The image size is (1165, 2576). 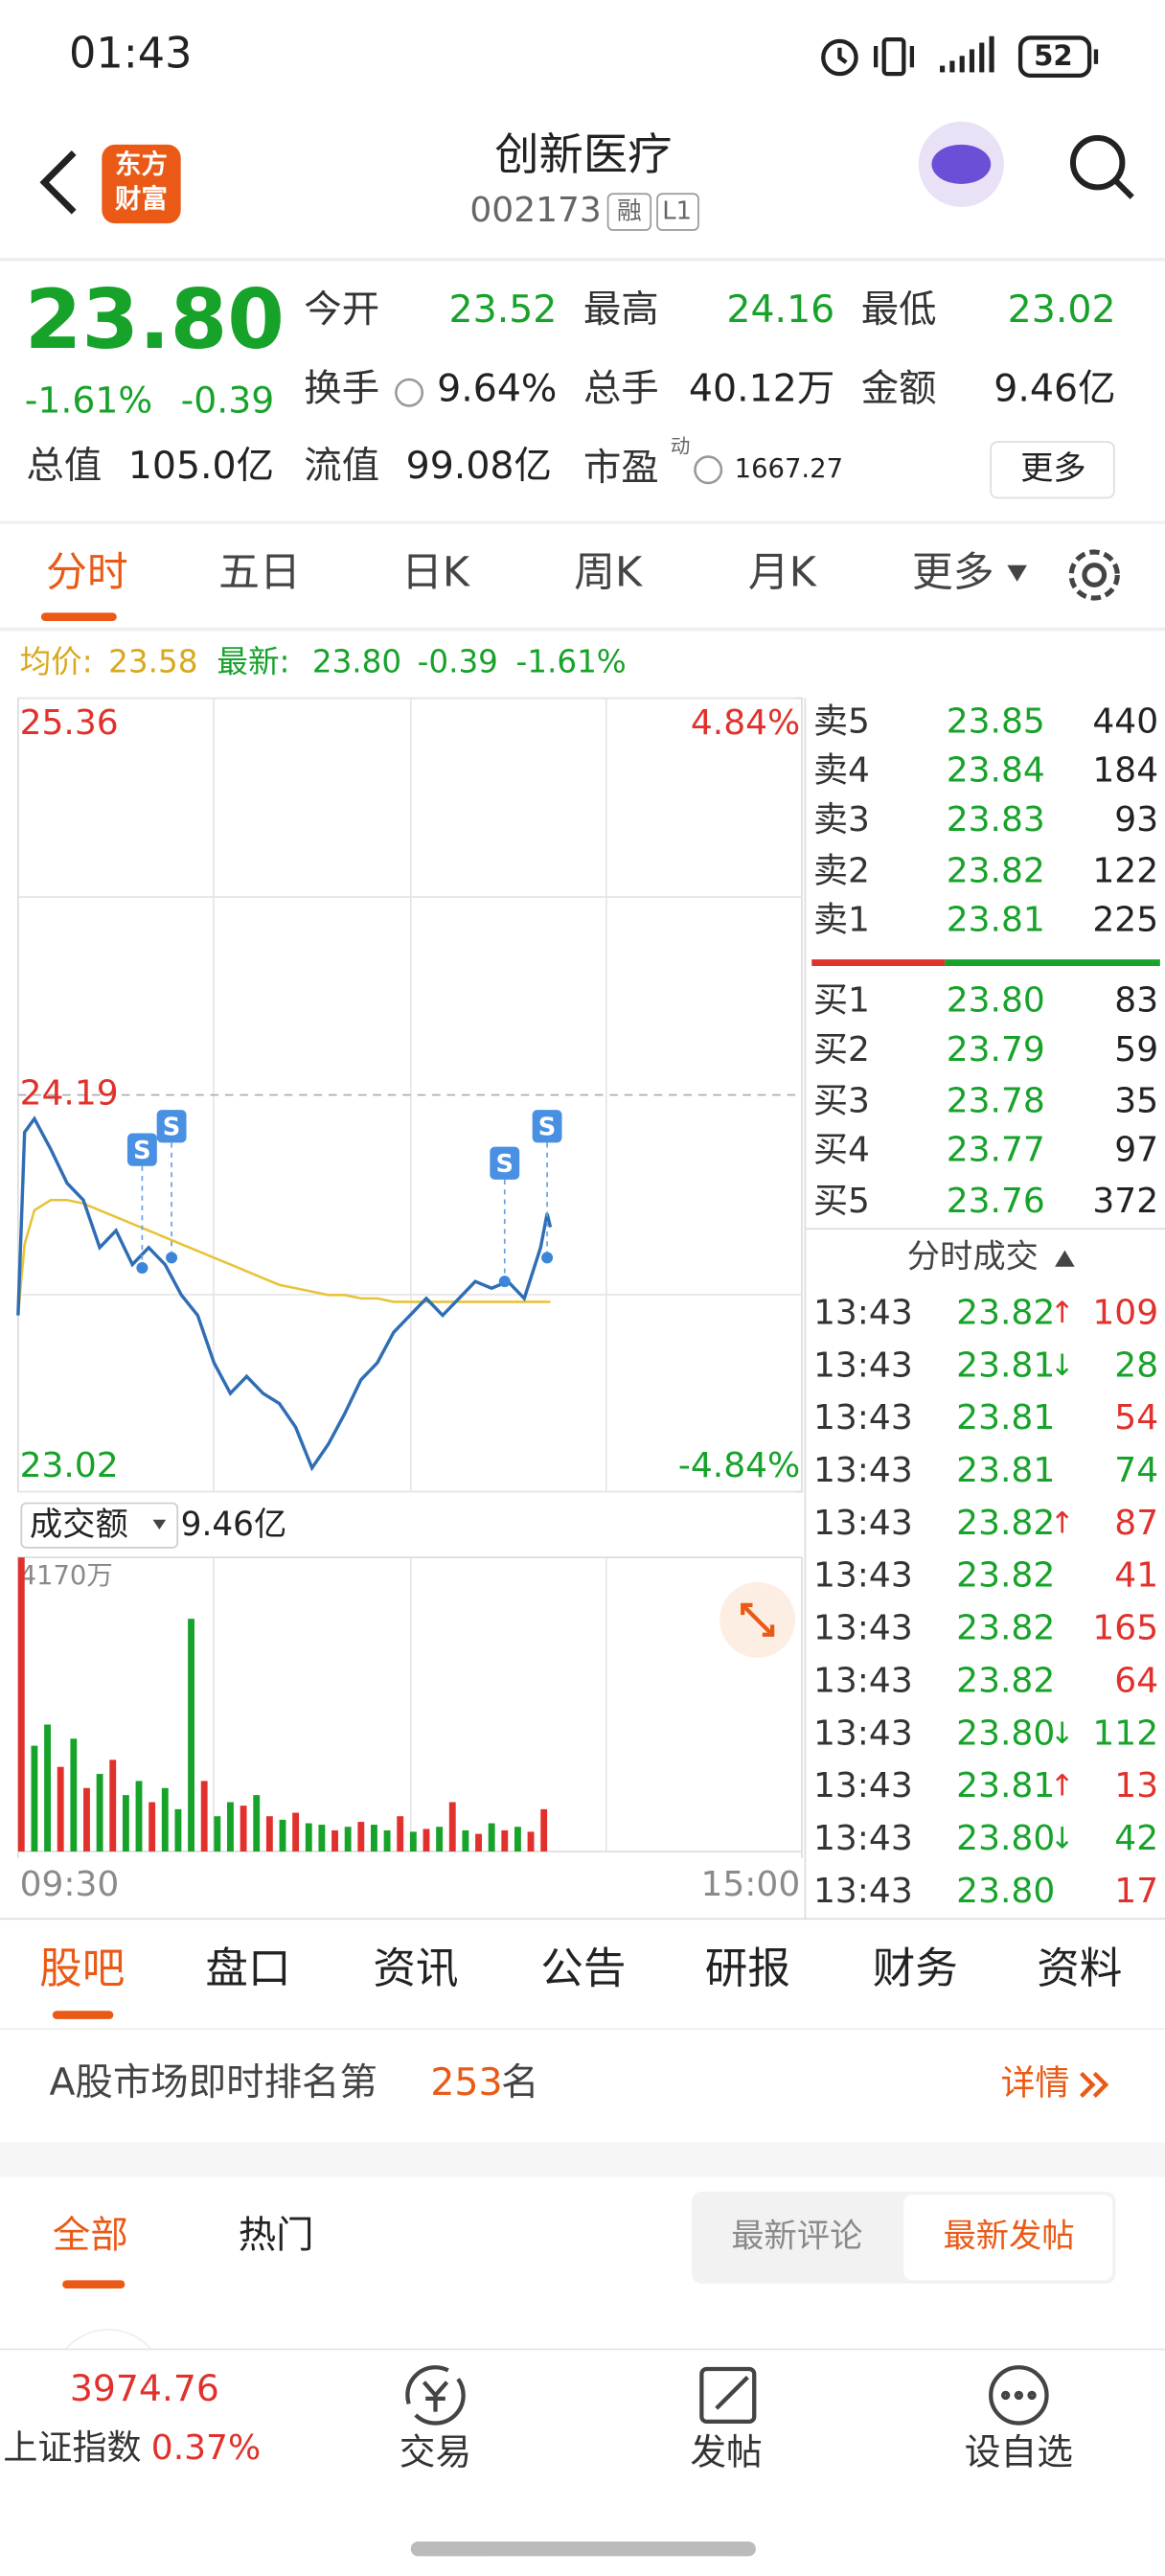 I want to click on y-tick-label: 25.36, so click(x=69, y=723).